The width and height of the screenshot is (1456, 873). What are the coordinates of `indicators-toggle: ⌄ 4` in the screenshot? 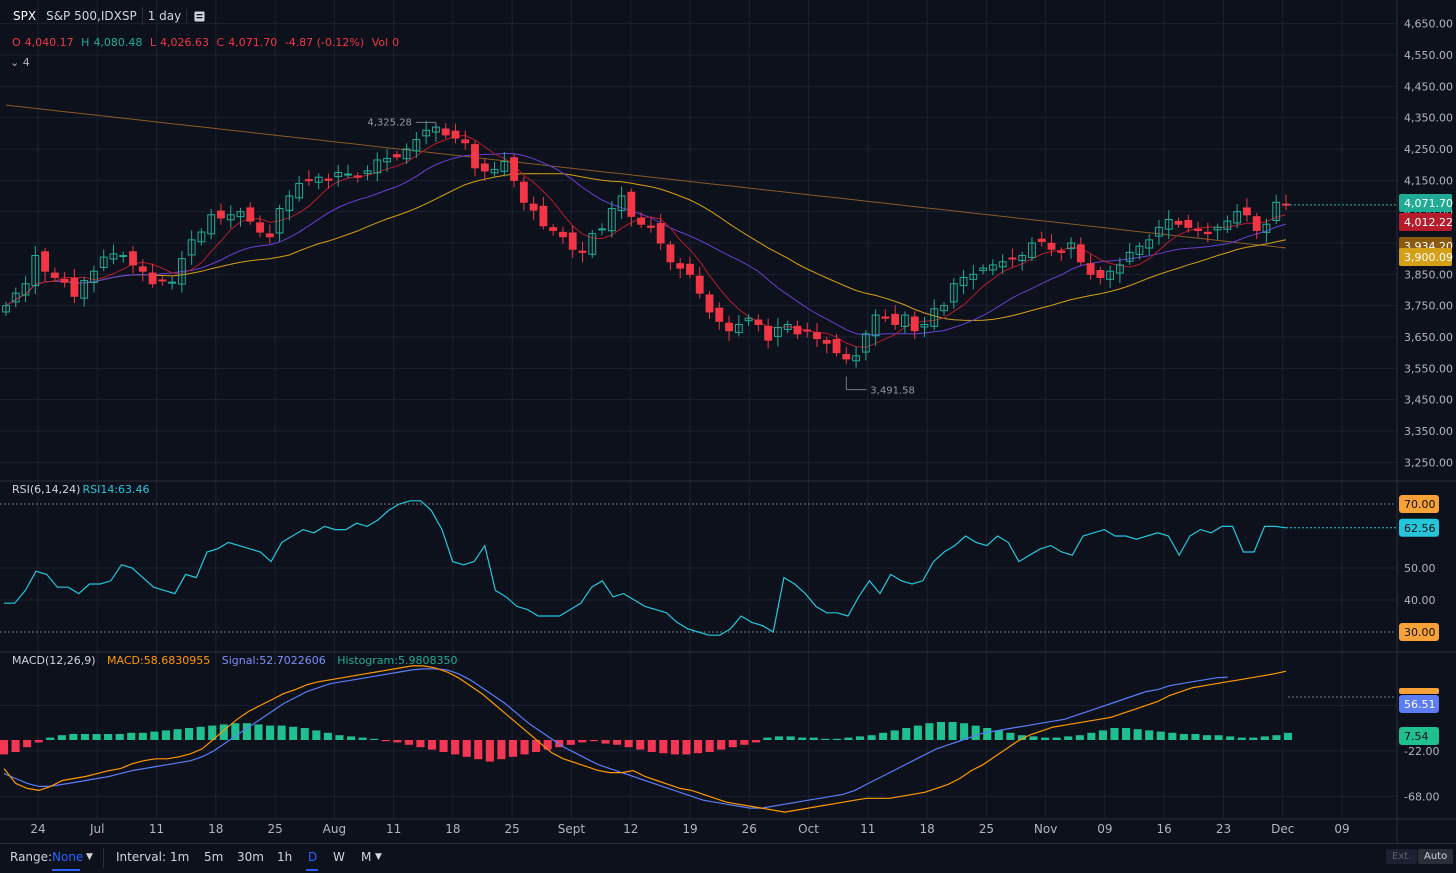 It's located at (20, 62).